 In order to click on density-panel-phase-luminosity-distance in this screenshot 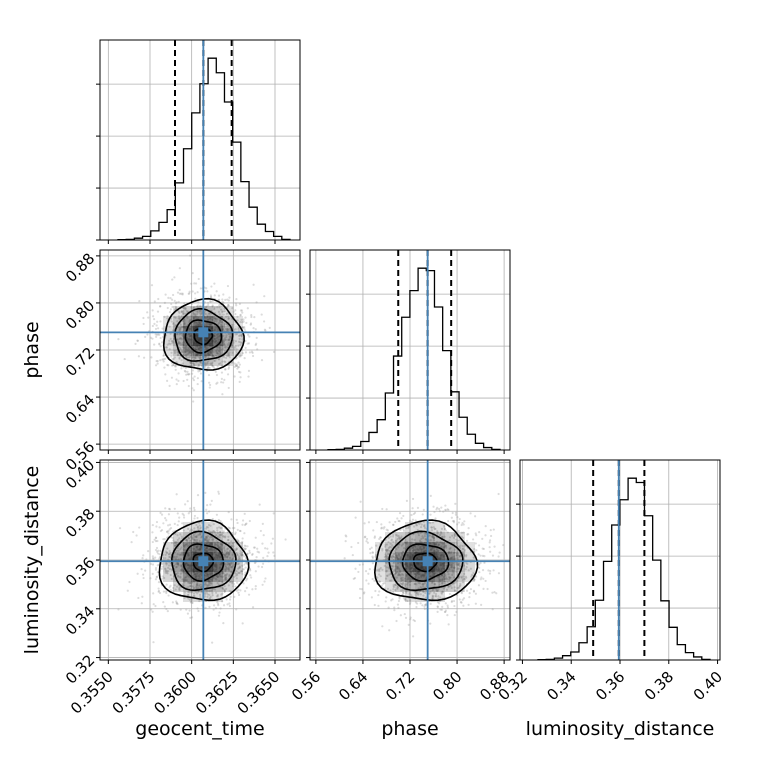, I will do `click(408, 561)`.